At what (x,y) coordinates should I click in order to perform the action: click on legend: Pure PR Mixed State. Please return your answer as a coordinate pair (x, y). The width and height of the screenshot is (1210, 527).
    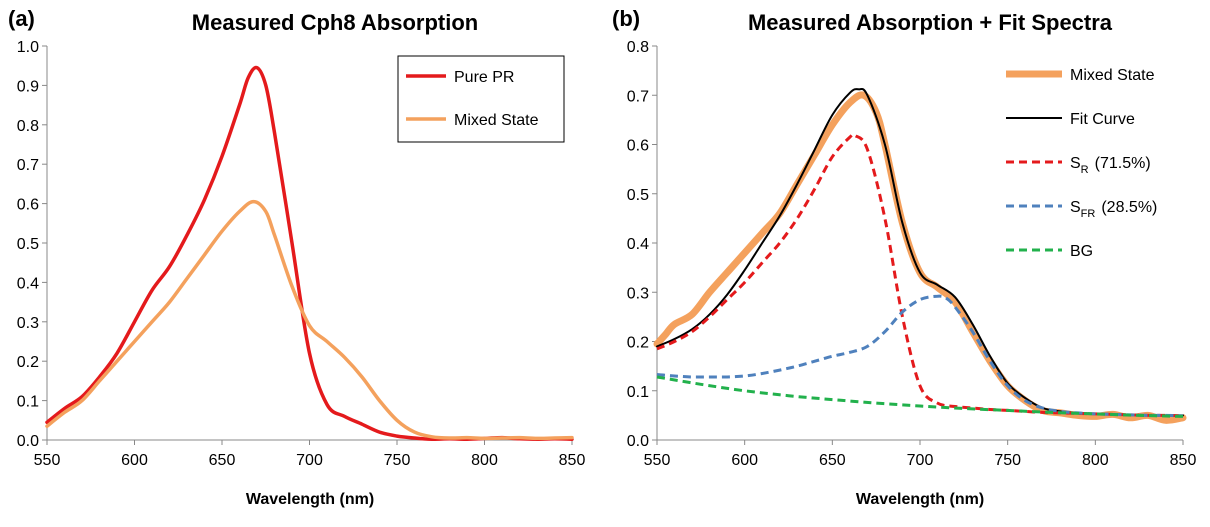
    Looking at the image, I should click on (481, 99).